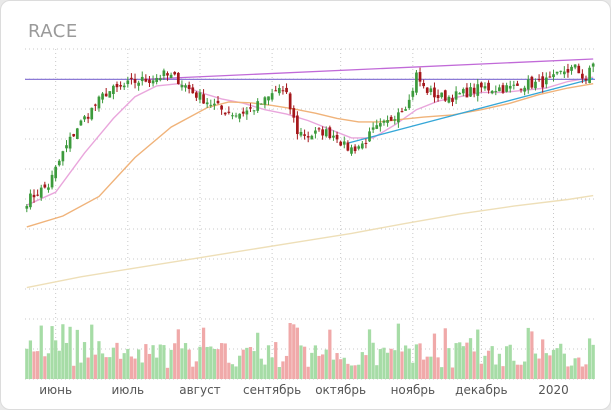 This screenshot has height=410, width=611. I want to click on trendline, so click(368, 69).